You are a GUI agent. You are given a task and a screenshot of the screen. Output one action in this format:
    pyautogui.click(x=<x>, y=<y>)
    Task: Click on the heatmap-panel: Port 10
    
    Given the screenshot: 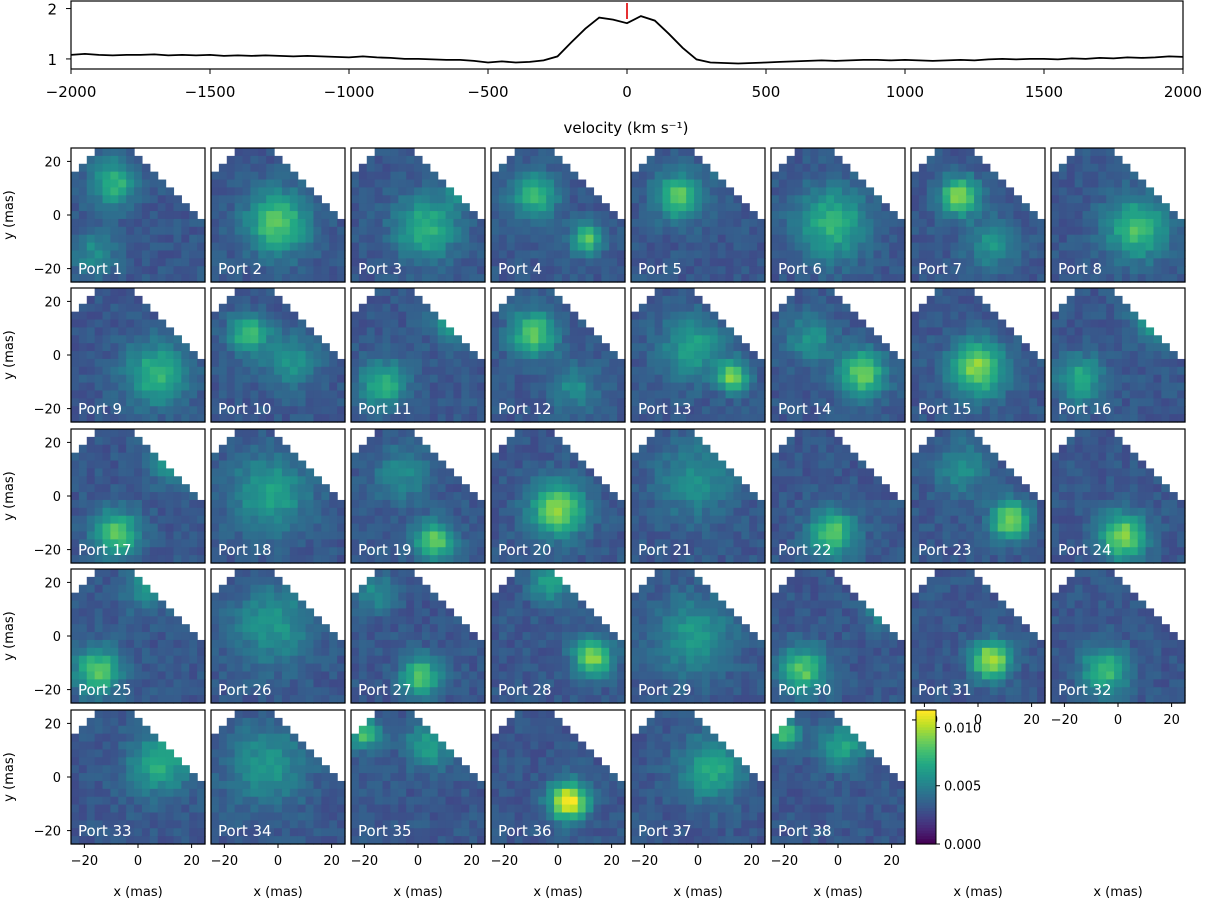 What is the action you would take?
    pyautogui.click(x=278, y=355)
    